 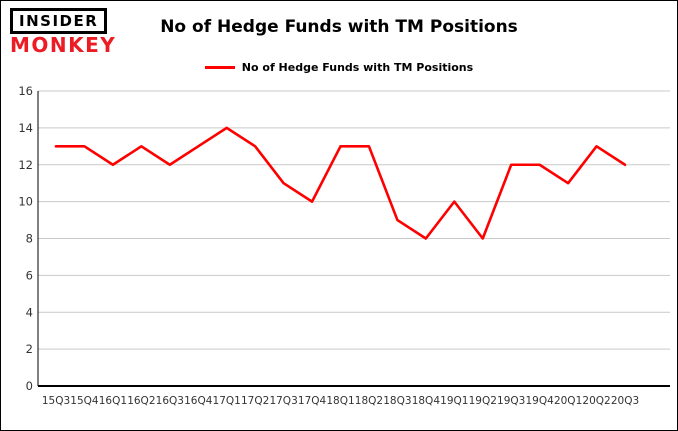 I want to click on x-axis-tick-label: 15Q3, so click(x=56, y=401).